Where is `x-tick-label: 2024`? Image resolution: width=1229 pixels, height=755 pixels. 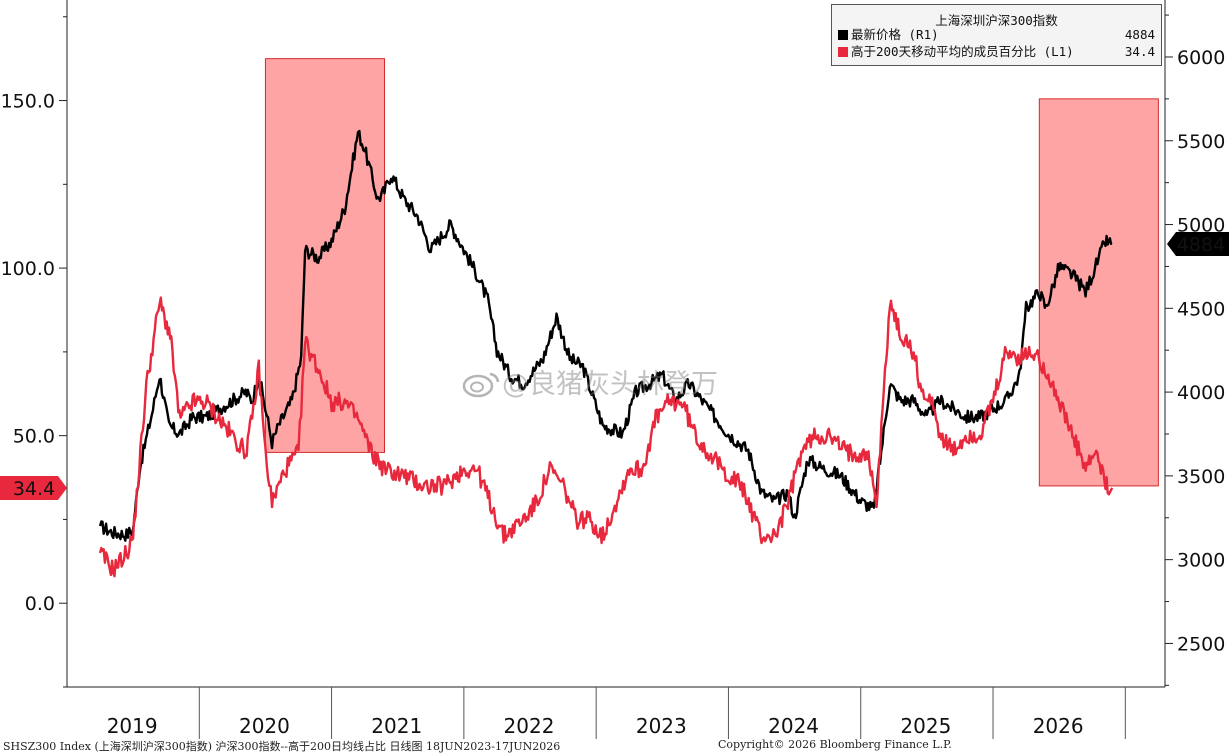
x-tick-label: 2024 is located at coordinates (793, 726).